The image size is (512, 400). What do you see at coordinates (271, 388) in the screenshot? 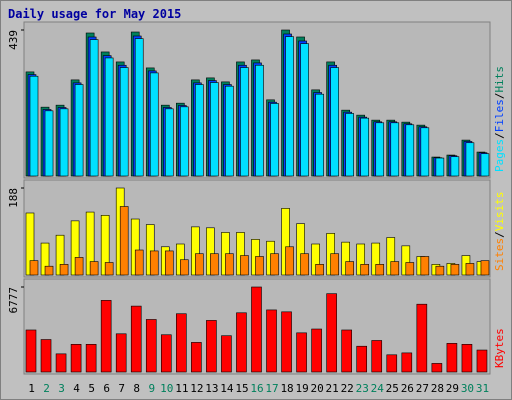
I see `x-tick-label: 17` at bounding box center [271, 388].